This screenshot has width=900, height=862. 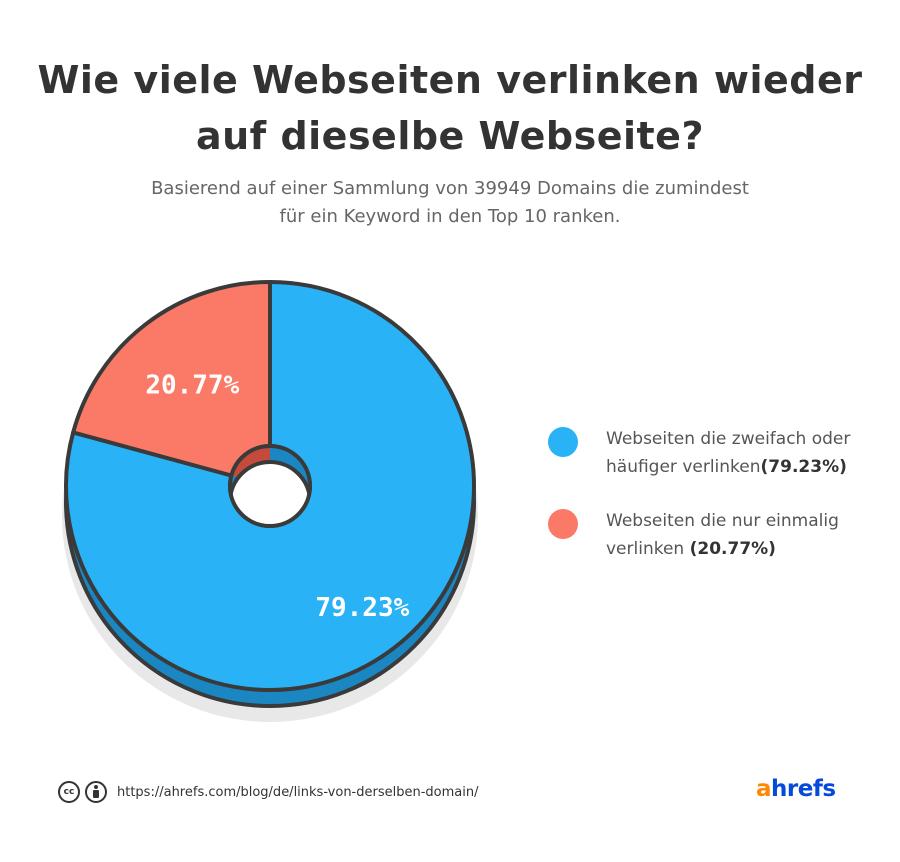 I want to click on hole-outline, so click(x=270, y=486).